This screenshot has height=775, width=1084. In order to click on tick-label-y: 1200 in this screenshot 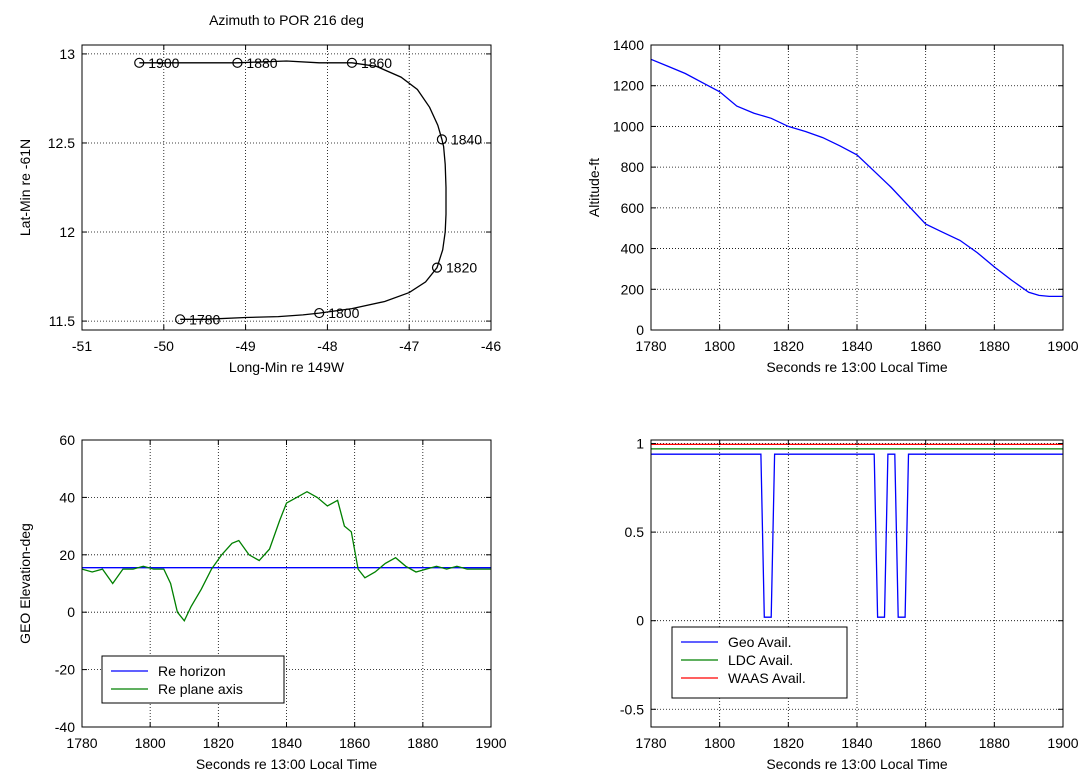, I will do `click(628, 86)`.